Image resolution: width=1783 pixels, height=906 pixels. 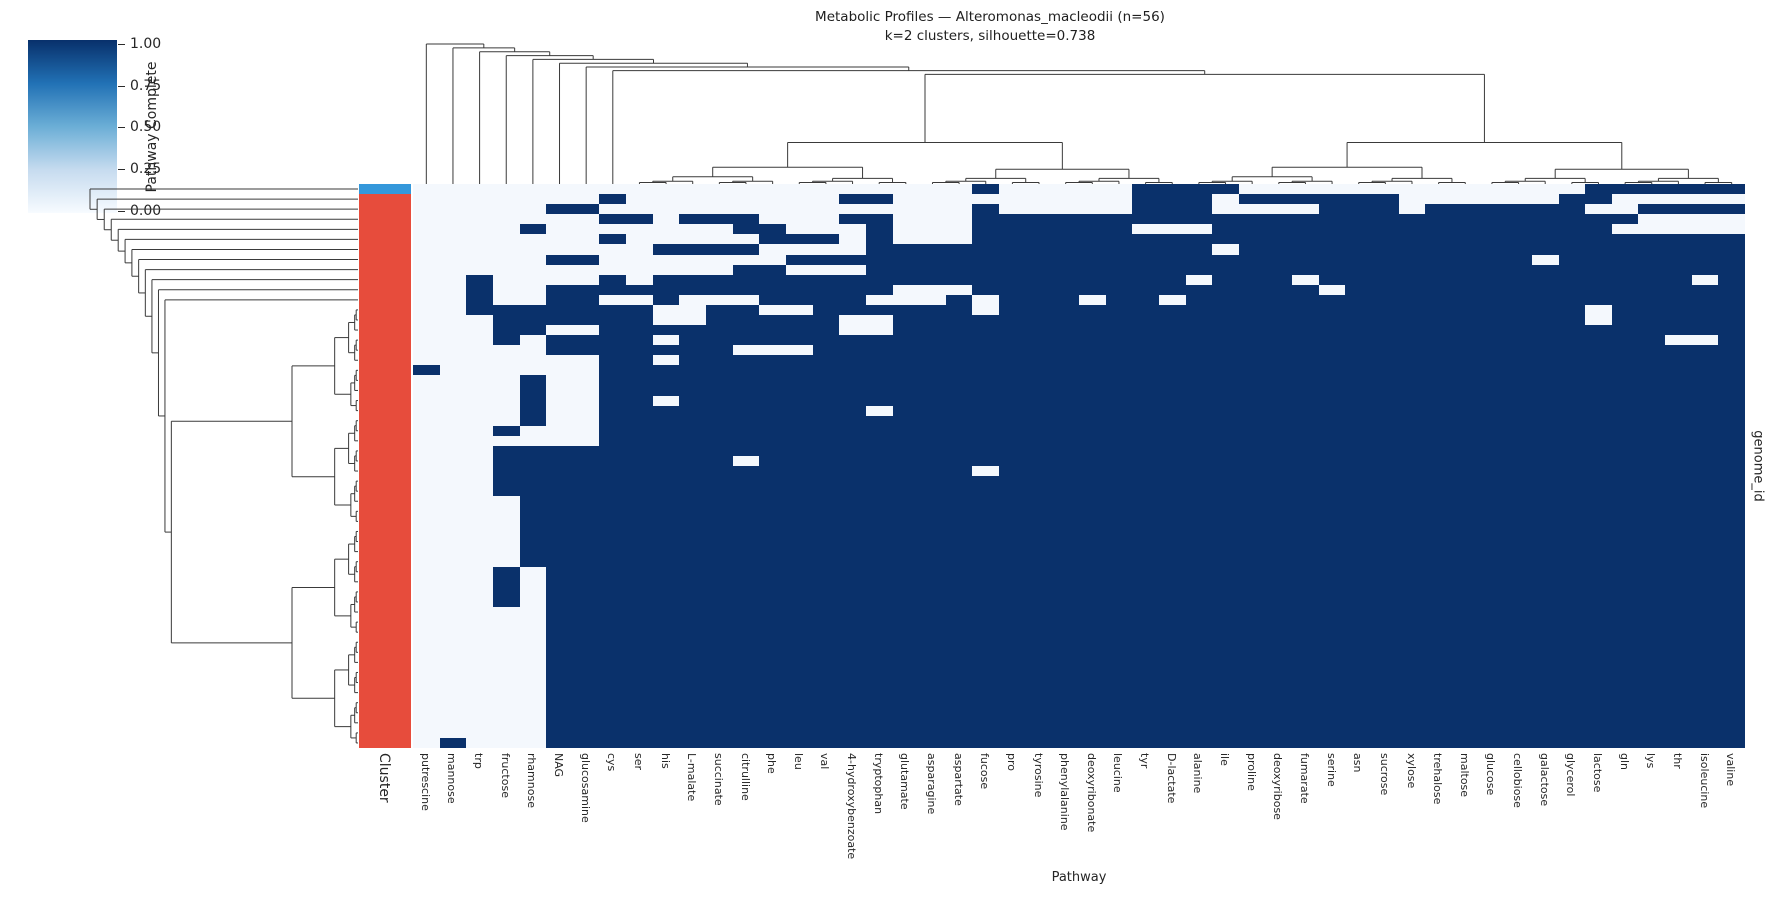 What do you see at coordinates (532, 780) in the screenshot?
I see `x-tick-label: rhamnose` at bounding box center [532, 780].